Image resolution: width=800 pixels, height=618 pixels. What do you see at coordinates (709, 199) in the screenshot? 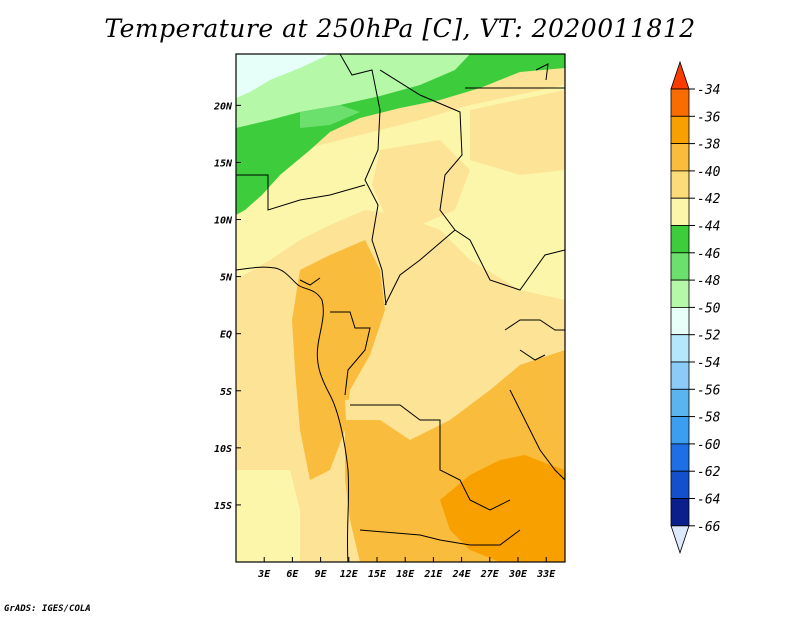
I see `colorbar-label: -42` at bounding box center [709, 199].